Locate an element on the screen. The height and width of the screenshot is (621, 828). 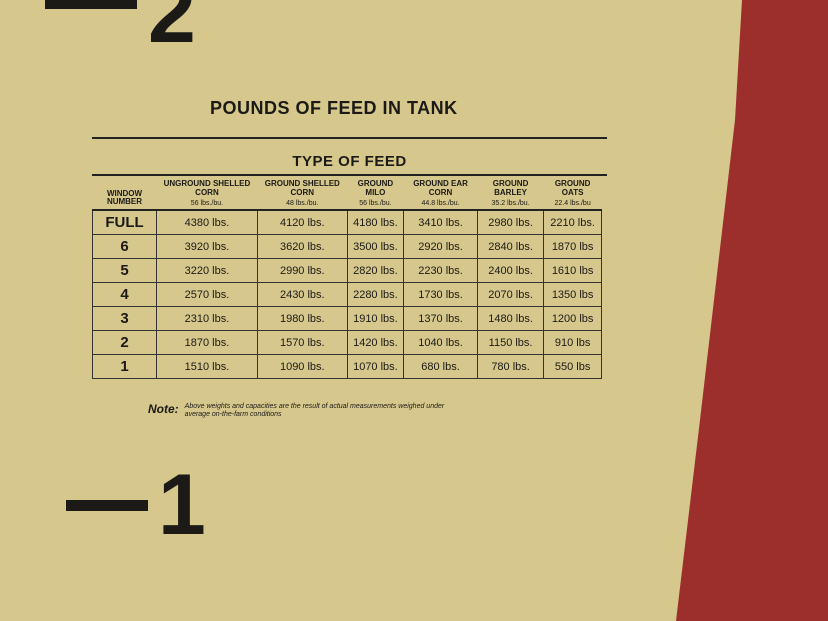
column-weight: 22.4 lbs./bu is located at coordinates (572, 203).